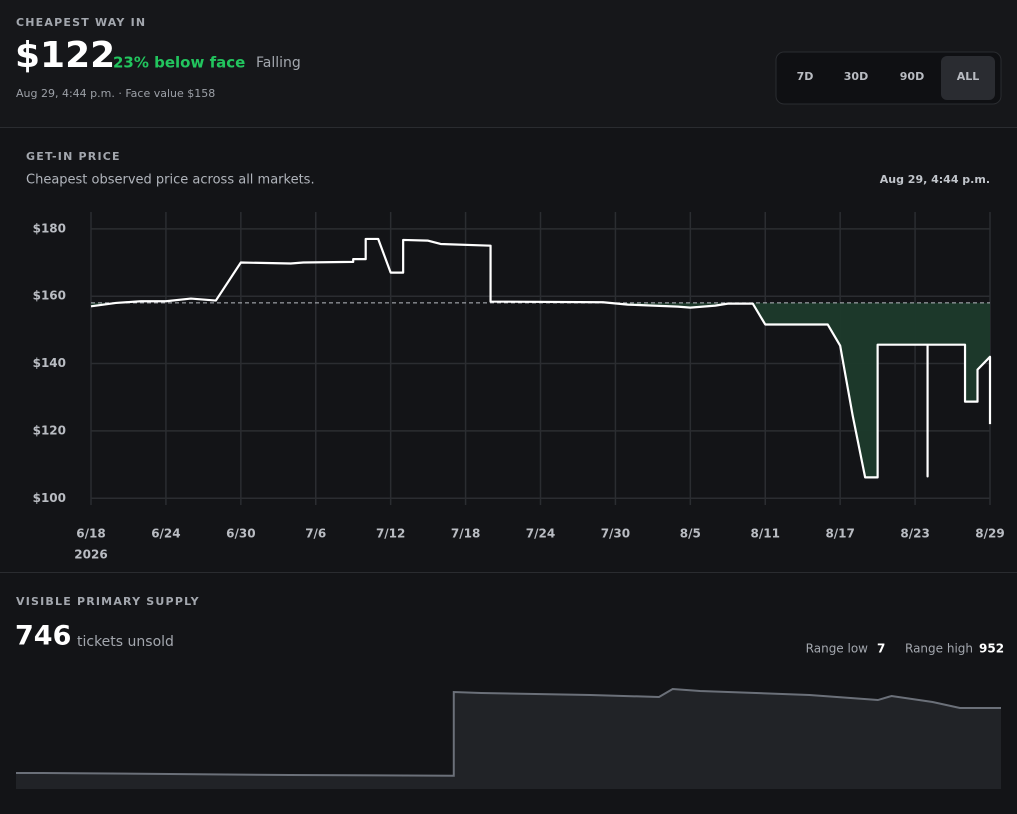 Image resolution: width=1017 pixels, height=814 pixels. I want to click on trend: Falling, so click(278, 63).